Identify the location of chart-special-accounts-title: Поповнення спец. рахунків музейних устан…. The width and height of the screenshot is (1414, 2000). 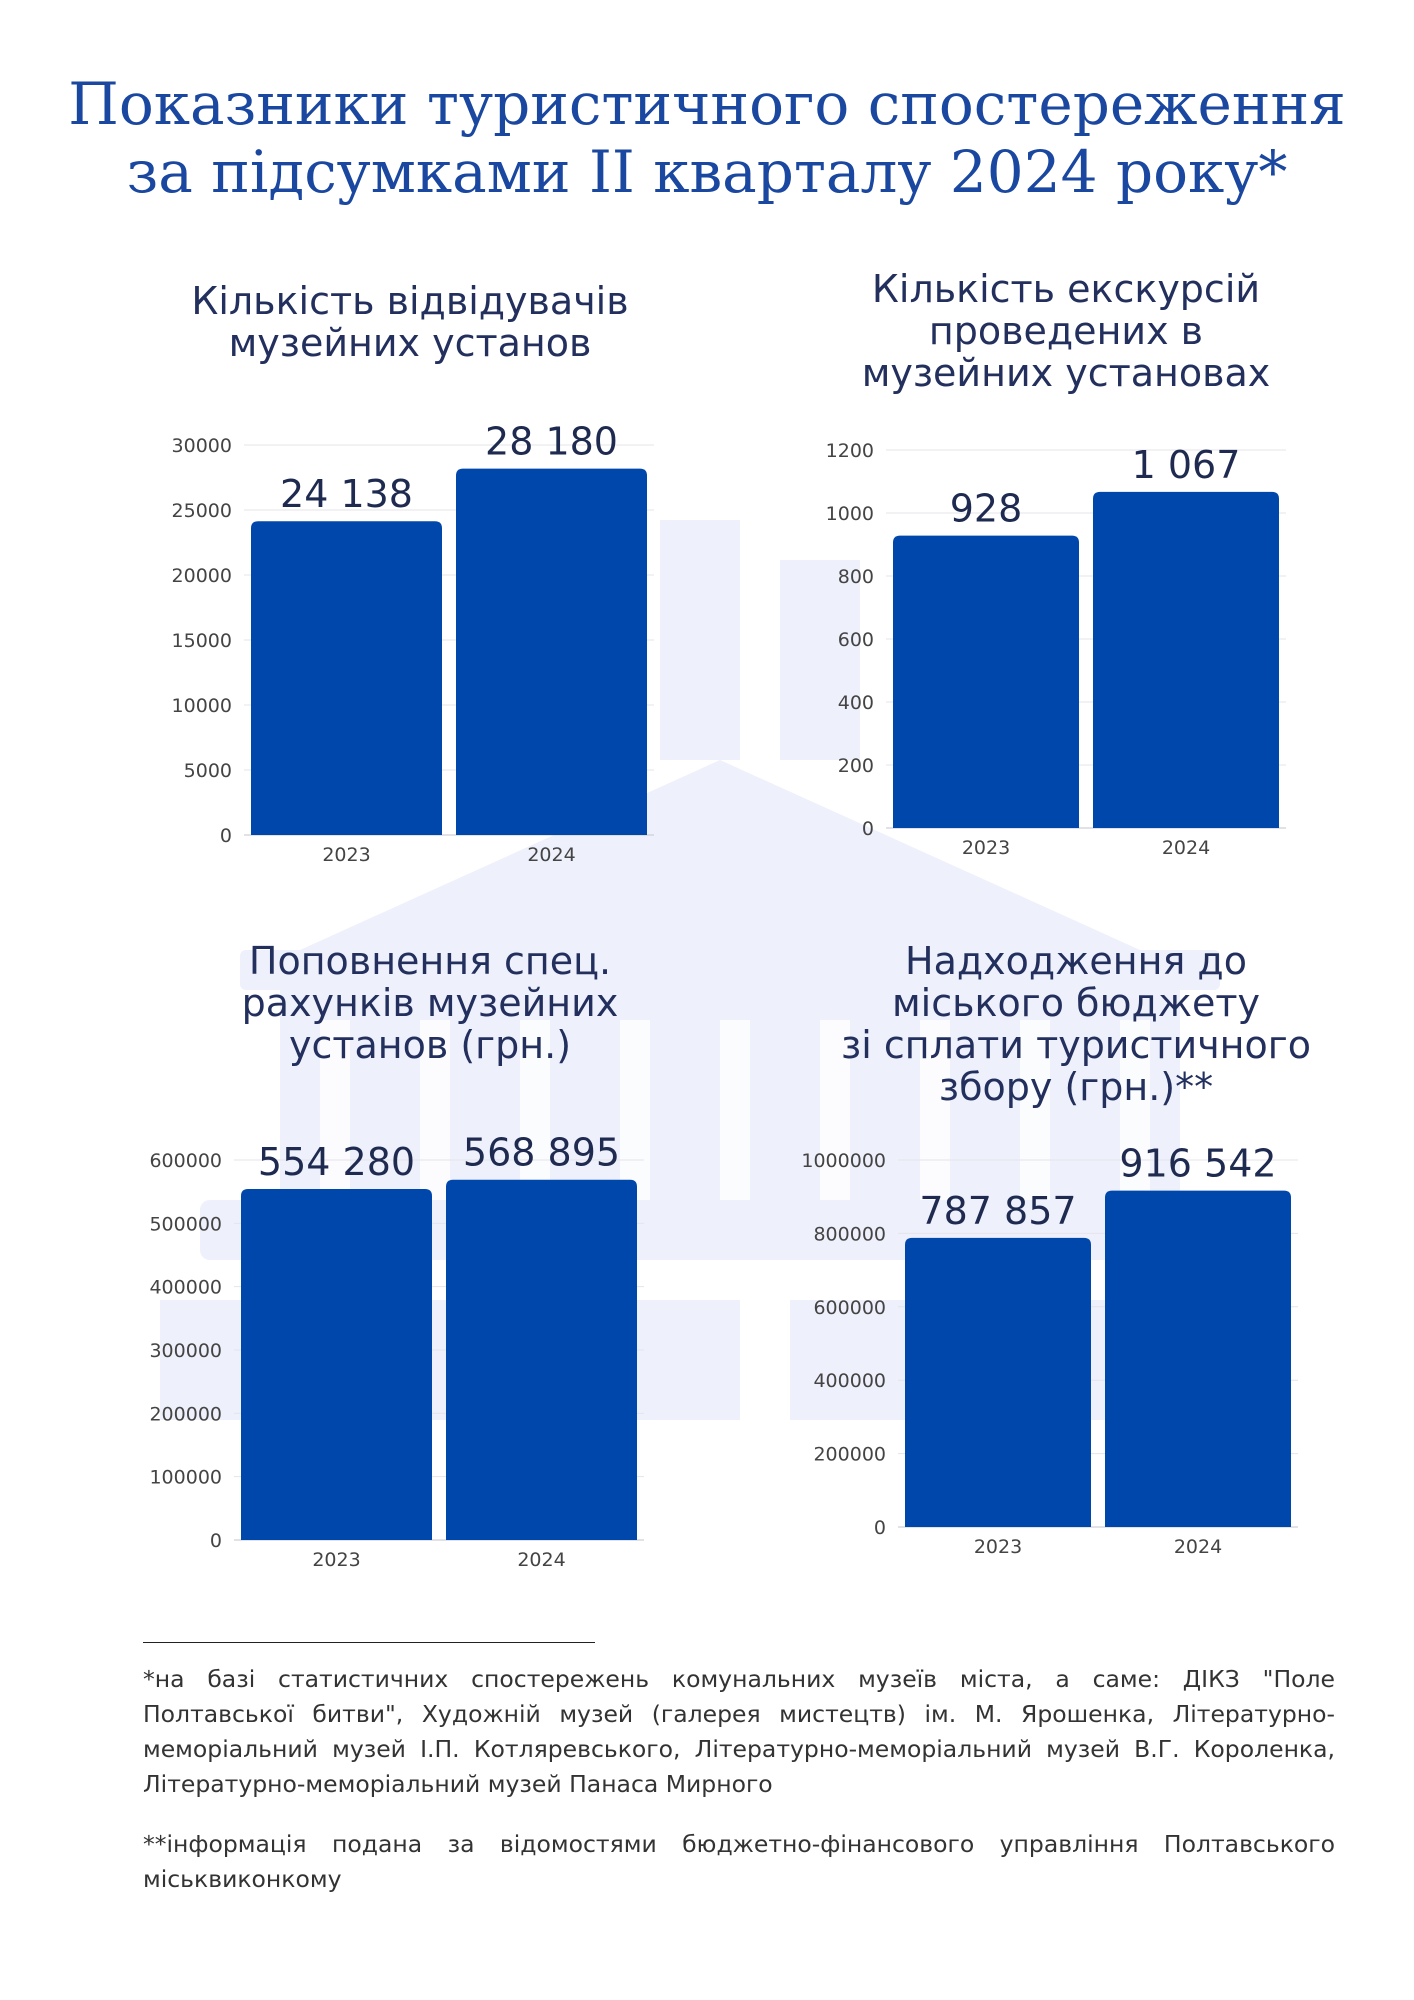
(430, 1003).